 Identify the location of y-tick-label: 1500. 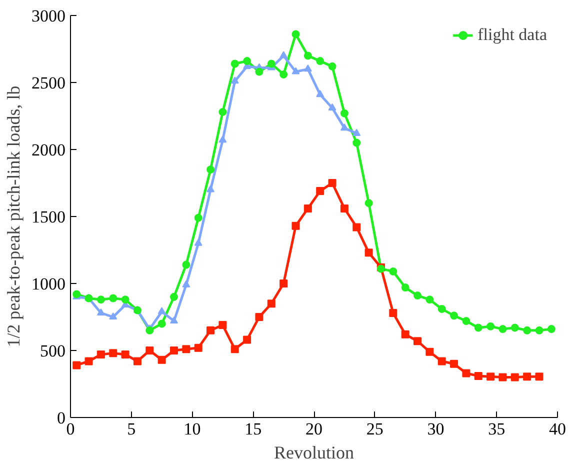
(49, 217).